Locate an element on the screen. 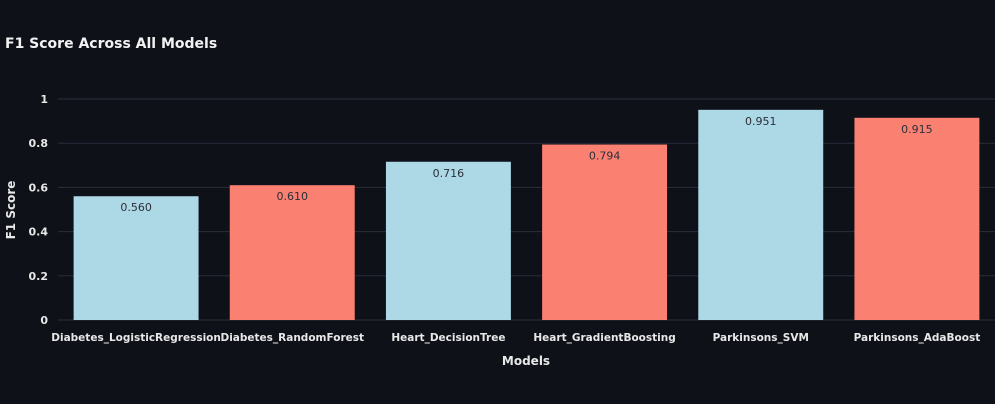  x-tick-label: Heart_DecisionTree is located at coordinates (448, 338).